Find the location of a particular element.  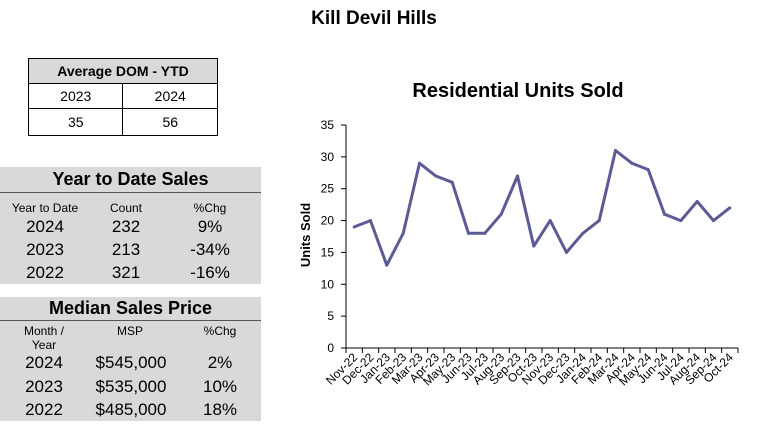

column-header: Year is located at coordinates (44, 345).